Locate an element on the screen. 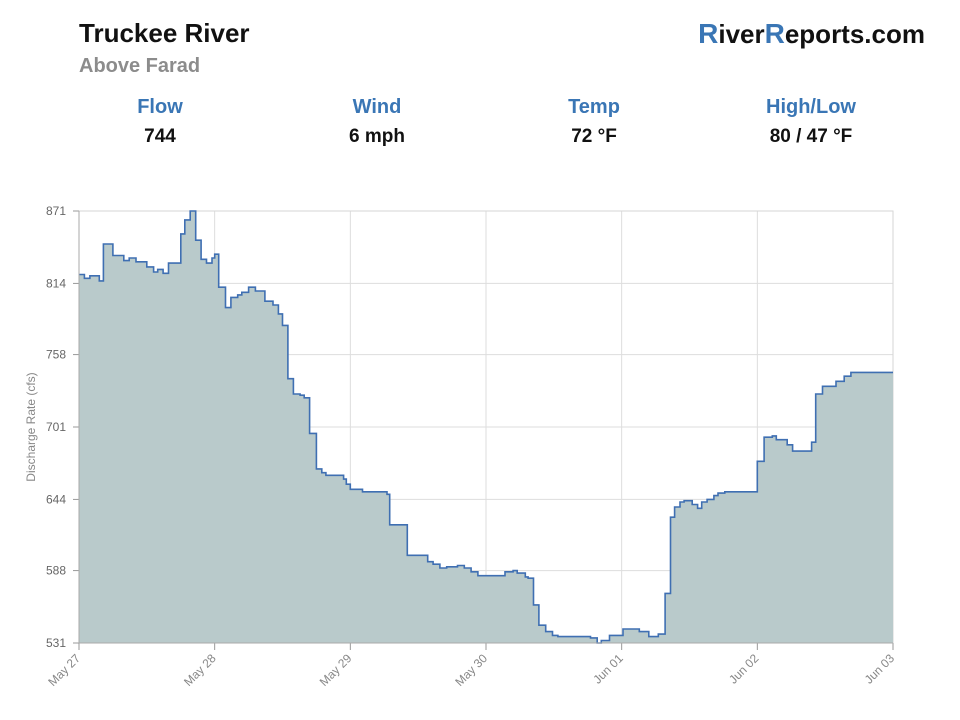  stat-wind: Wind 6 mph is located at coordinates (377, 122).